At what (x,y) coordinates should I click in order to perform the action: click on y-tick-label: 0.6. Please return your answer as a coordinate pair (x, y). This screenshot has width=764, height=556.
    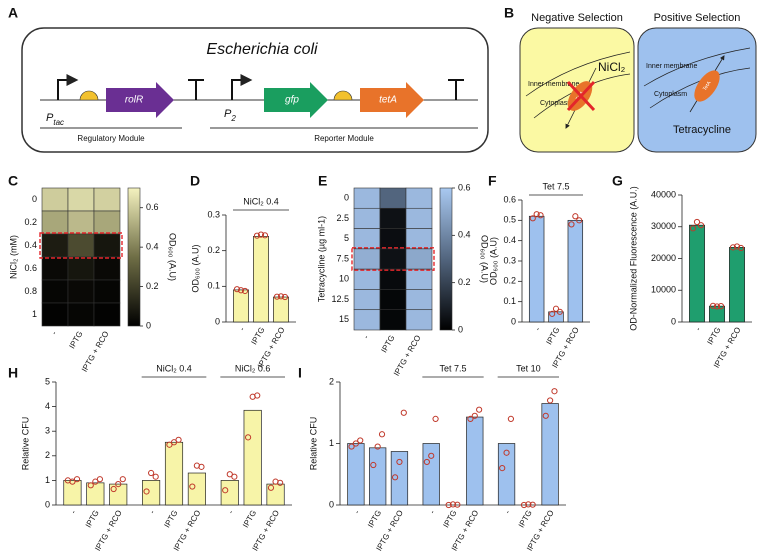
    Looking at the image, I should click on (509, 199).